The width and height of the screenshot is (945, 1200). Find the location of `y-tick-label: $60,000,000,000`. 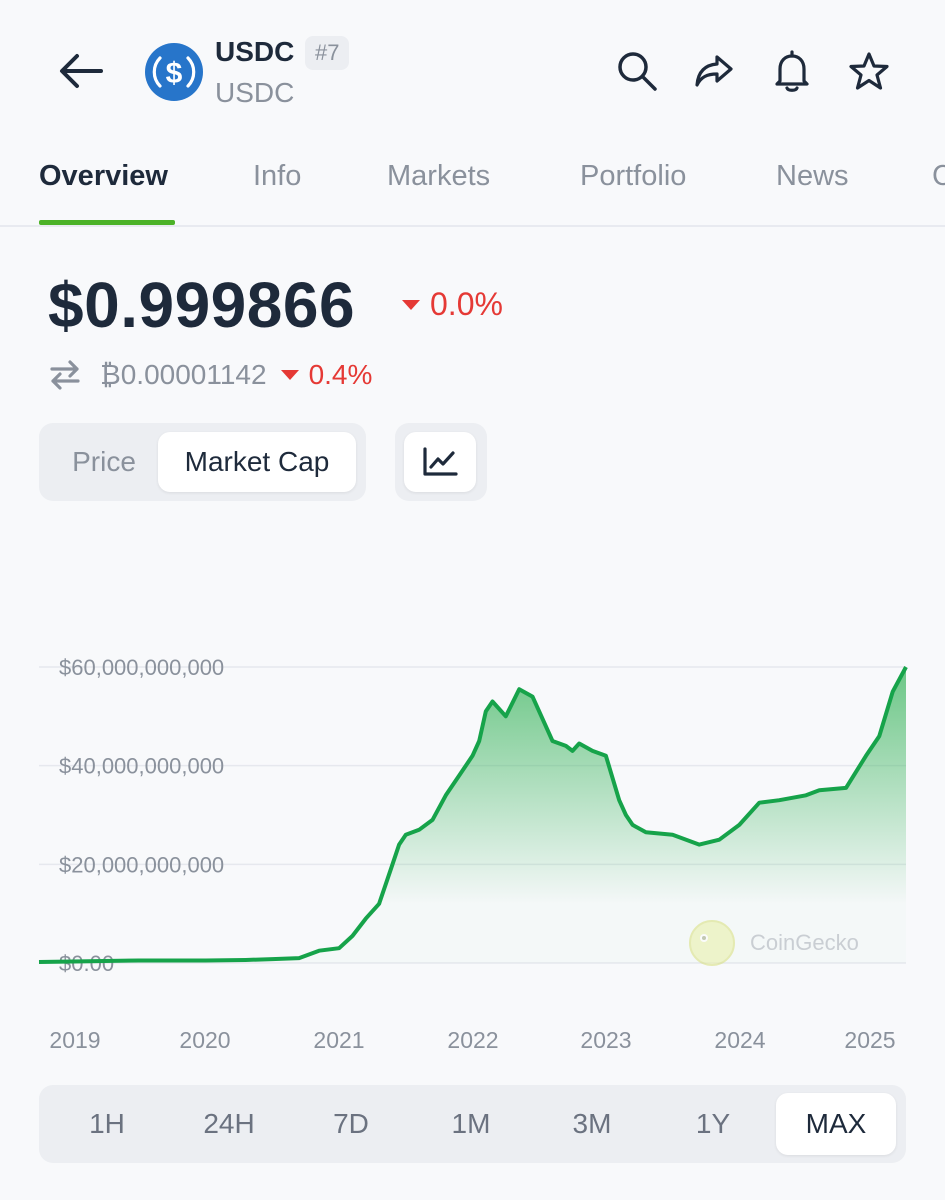

y-tick-label: $60,000,000,000 is located at coordinates (141, 667).